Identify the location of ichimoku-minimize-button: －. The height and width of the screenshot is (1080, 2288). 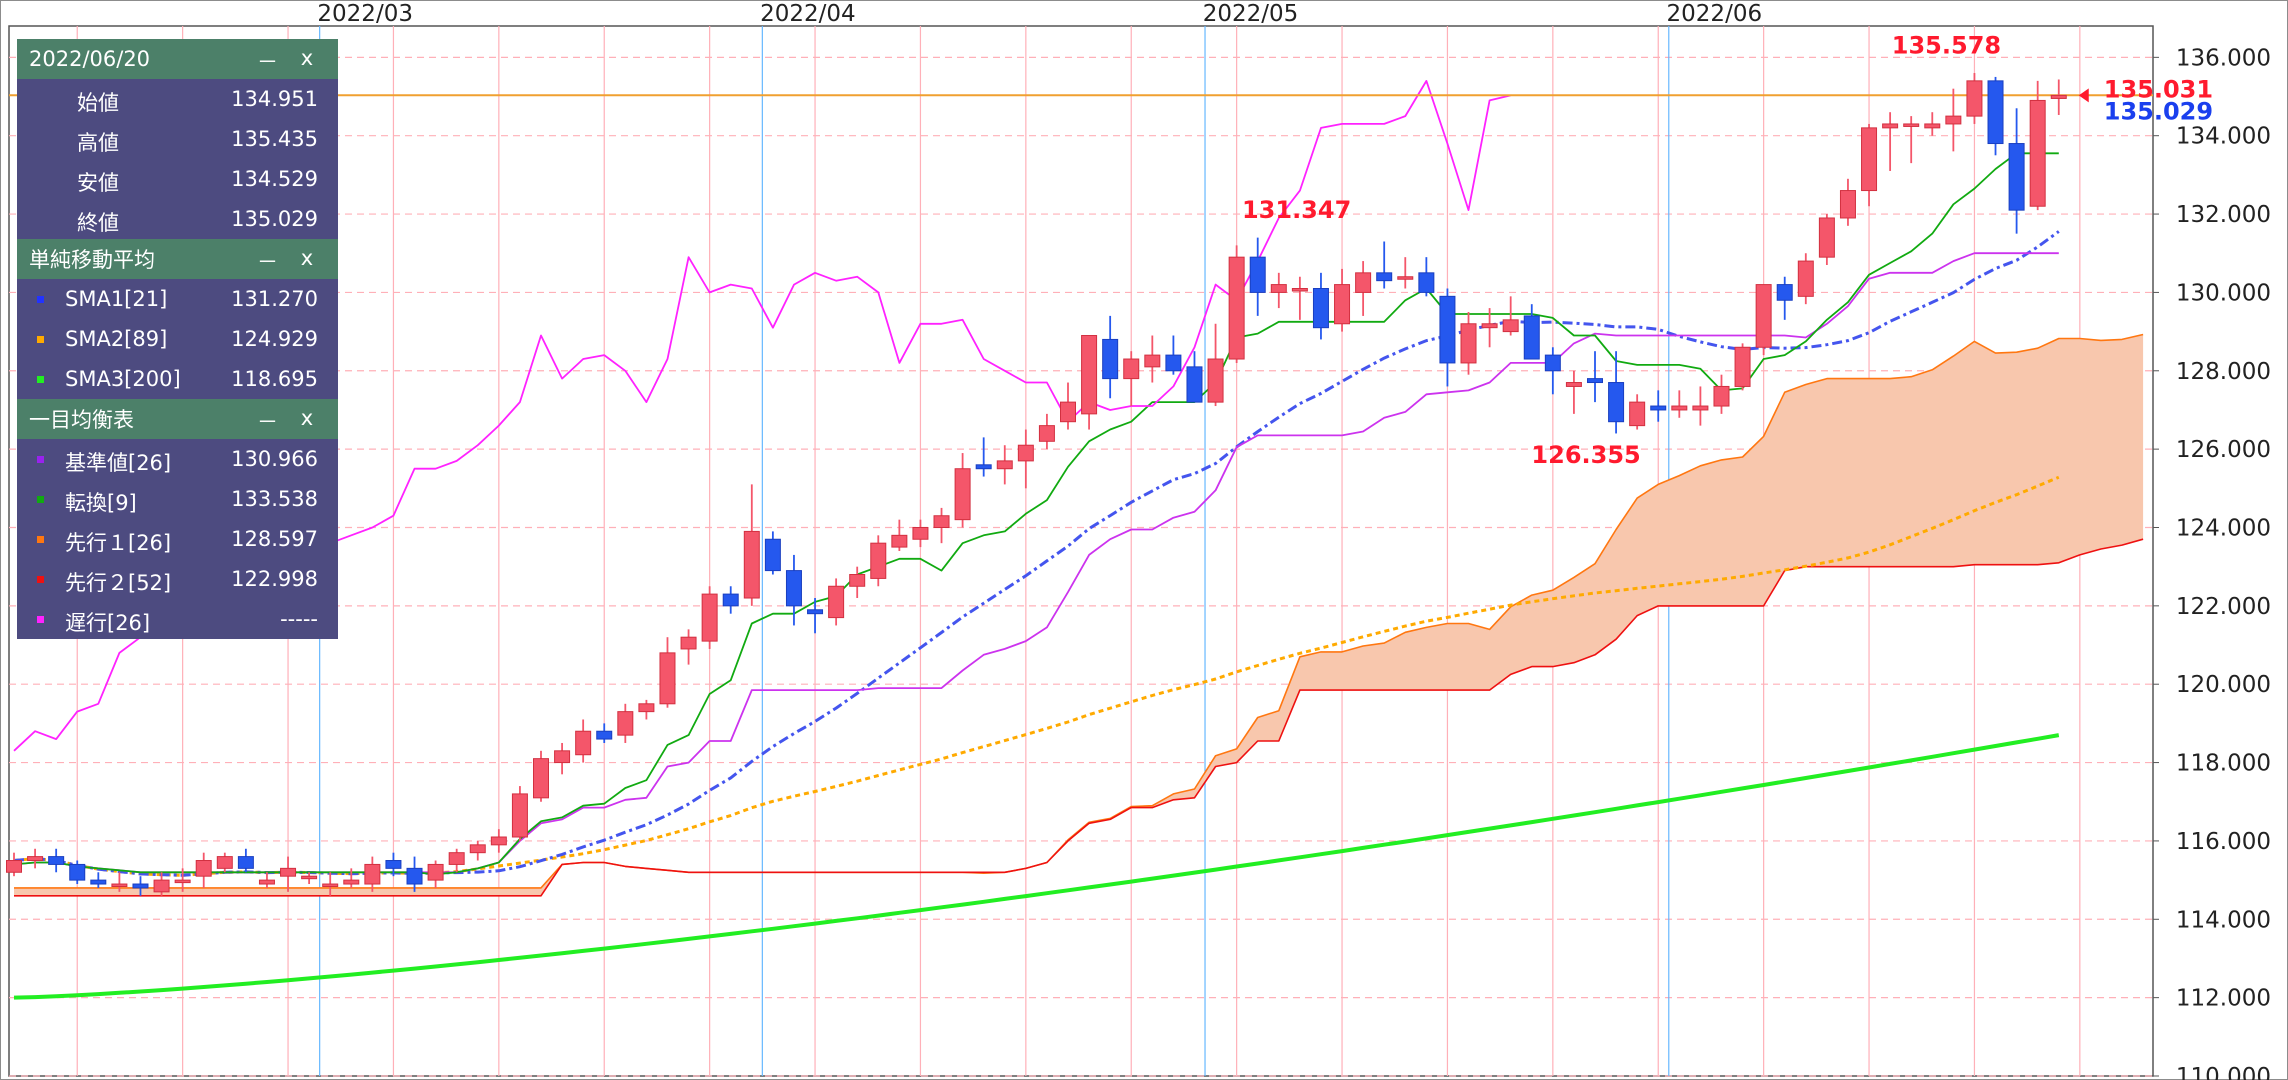
(267, 422).